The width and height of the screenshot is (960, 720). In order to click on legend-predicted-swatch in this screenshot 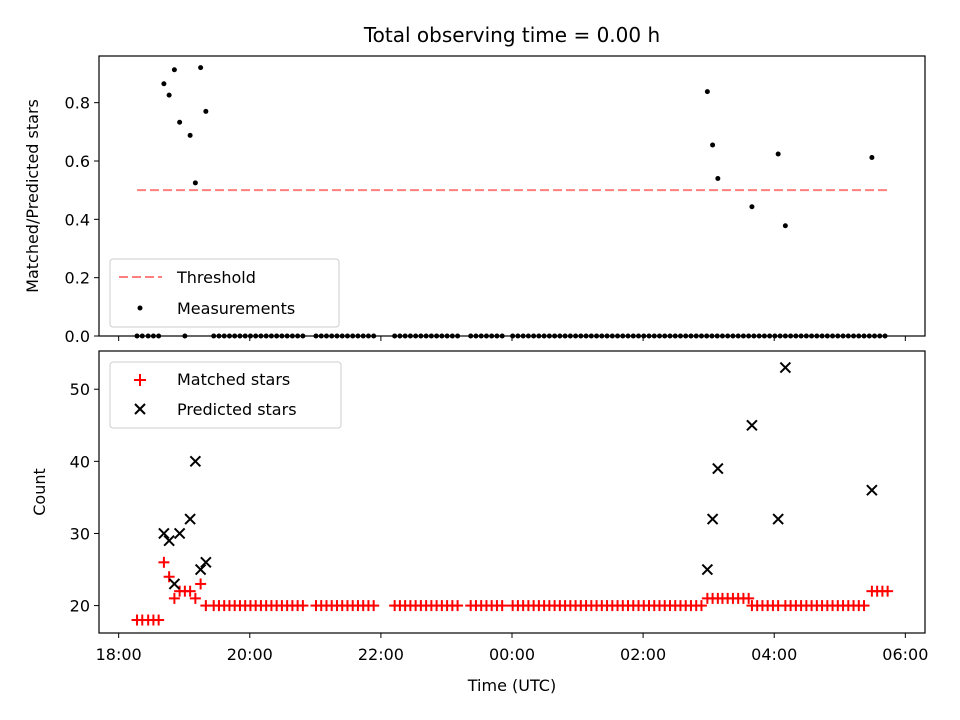, I will do `click(140, 409)`.